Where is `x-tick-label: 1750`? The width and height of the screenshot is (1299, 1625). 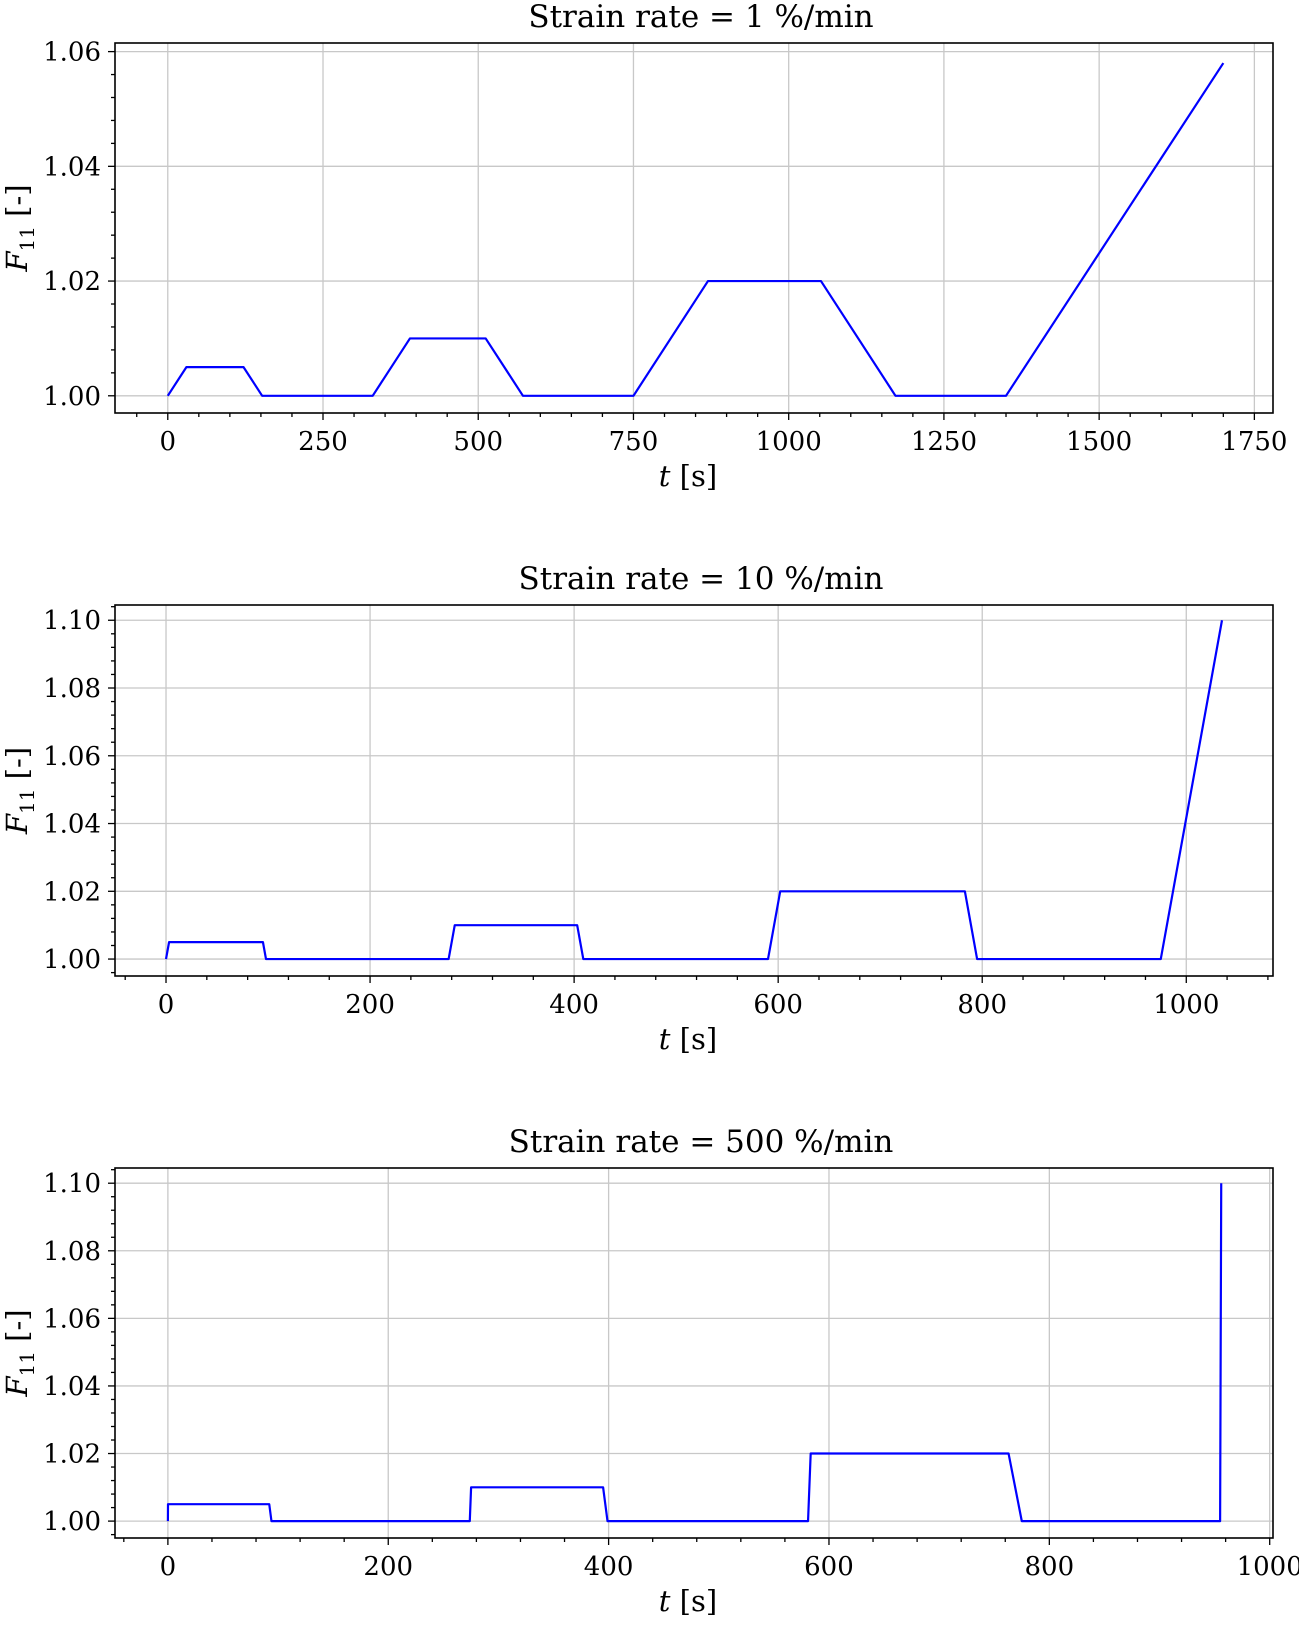
x-tick-label: 1750 is located at coordinates (1254, 442).